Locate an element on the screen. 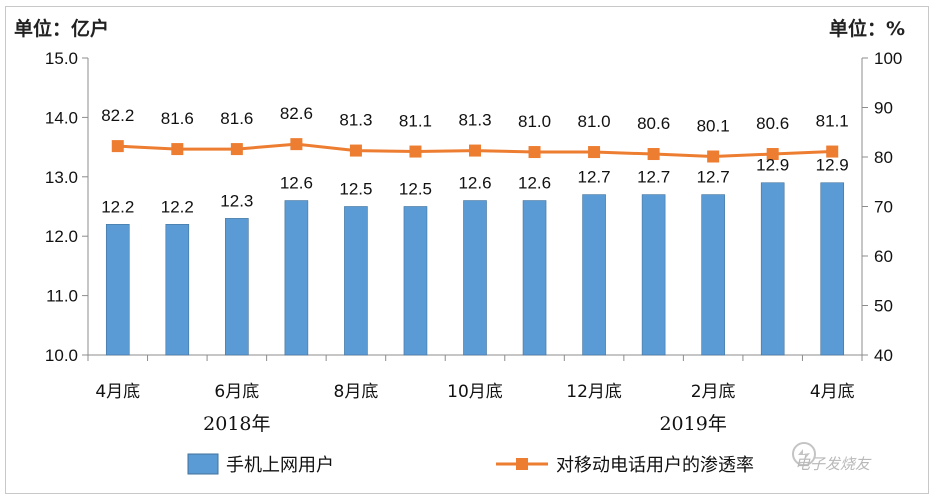 The height and width of the screenshot is (501, 936). y-left-tick-label: 11.0 is located at coordinates (62, 296).